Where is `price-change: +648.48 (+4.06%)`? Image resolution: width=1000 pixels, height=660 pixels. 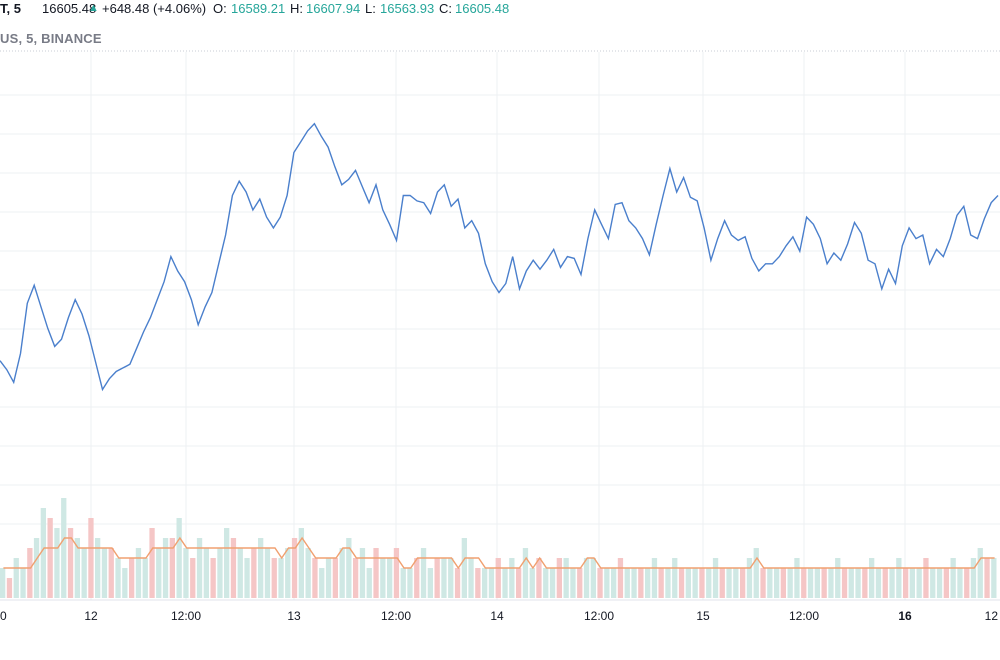
price-change: +648.48 (+4.06%) is located at coordinates (154, 8).